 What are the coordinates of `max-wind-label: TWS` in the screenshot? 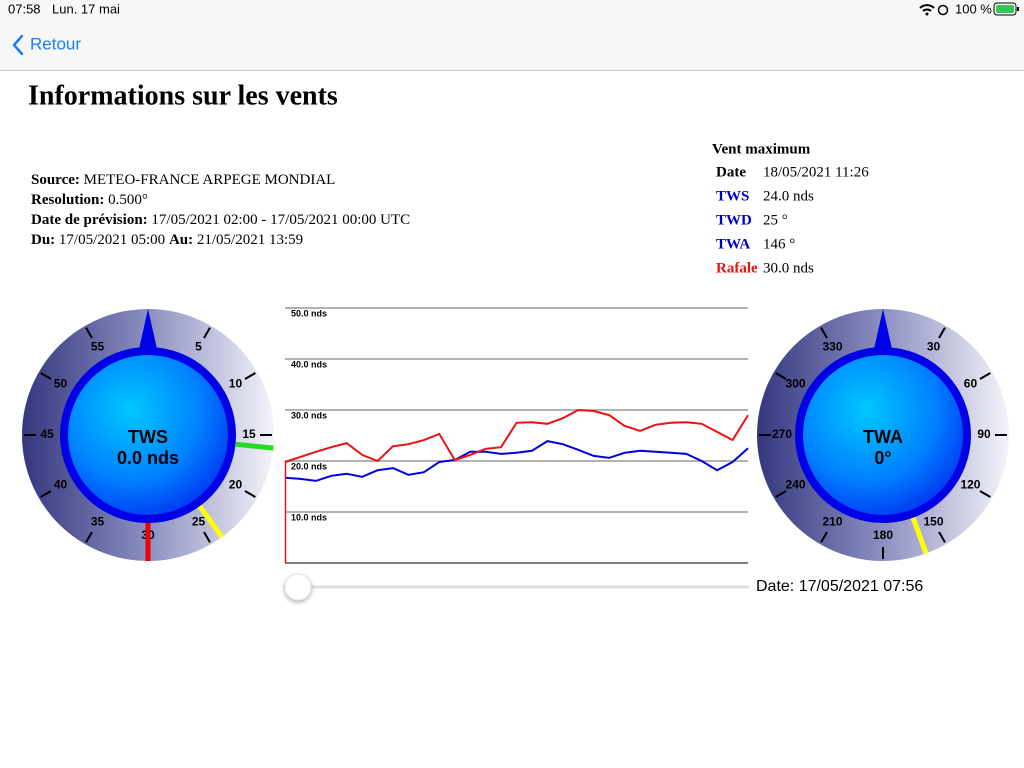 It's located at (732, 196).